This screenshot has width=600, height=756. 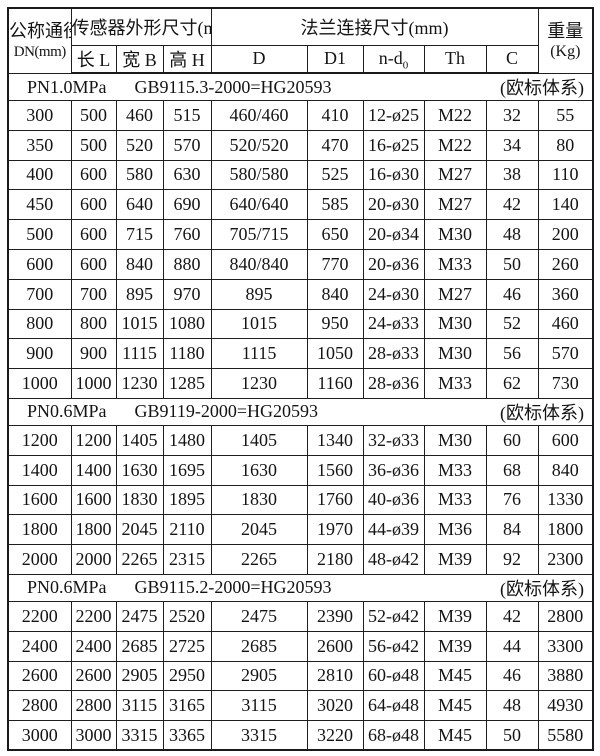 What do you see at coordinates (455, 115) in the screenshot?
I see `cell-th: M22` at bounding box center [455, 115].